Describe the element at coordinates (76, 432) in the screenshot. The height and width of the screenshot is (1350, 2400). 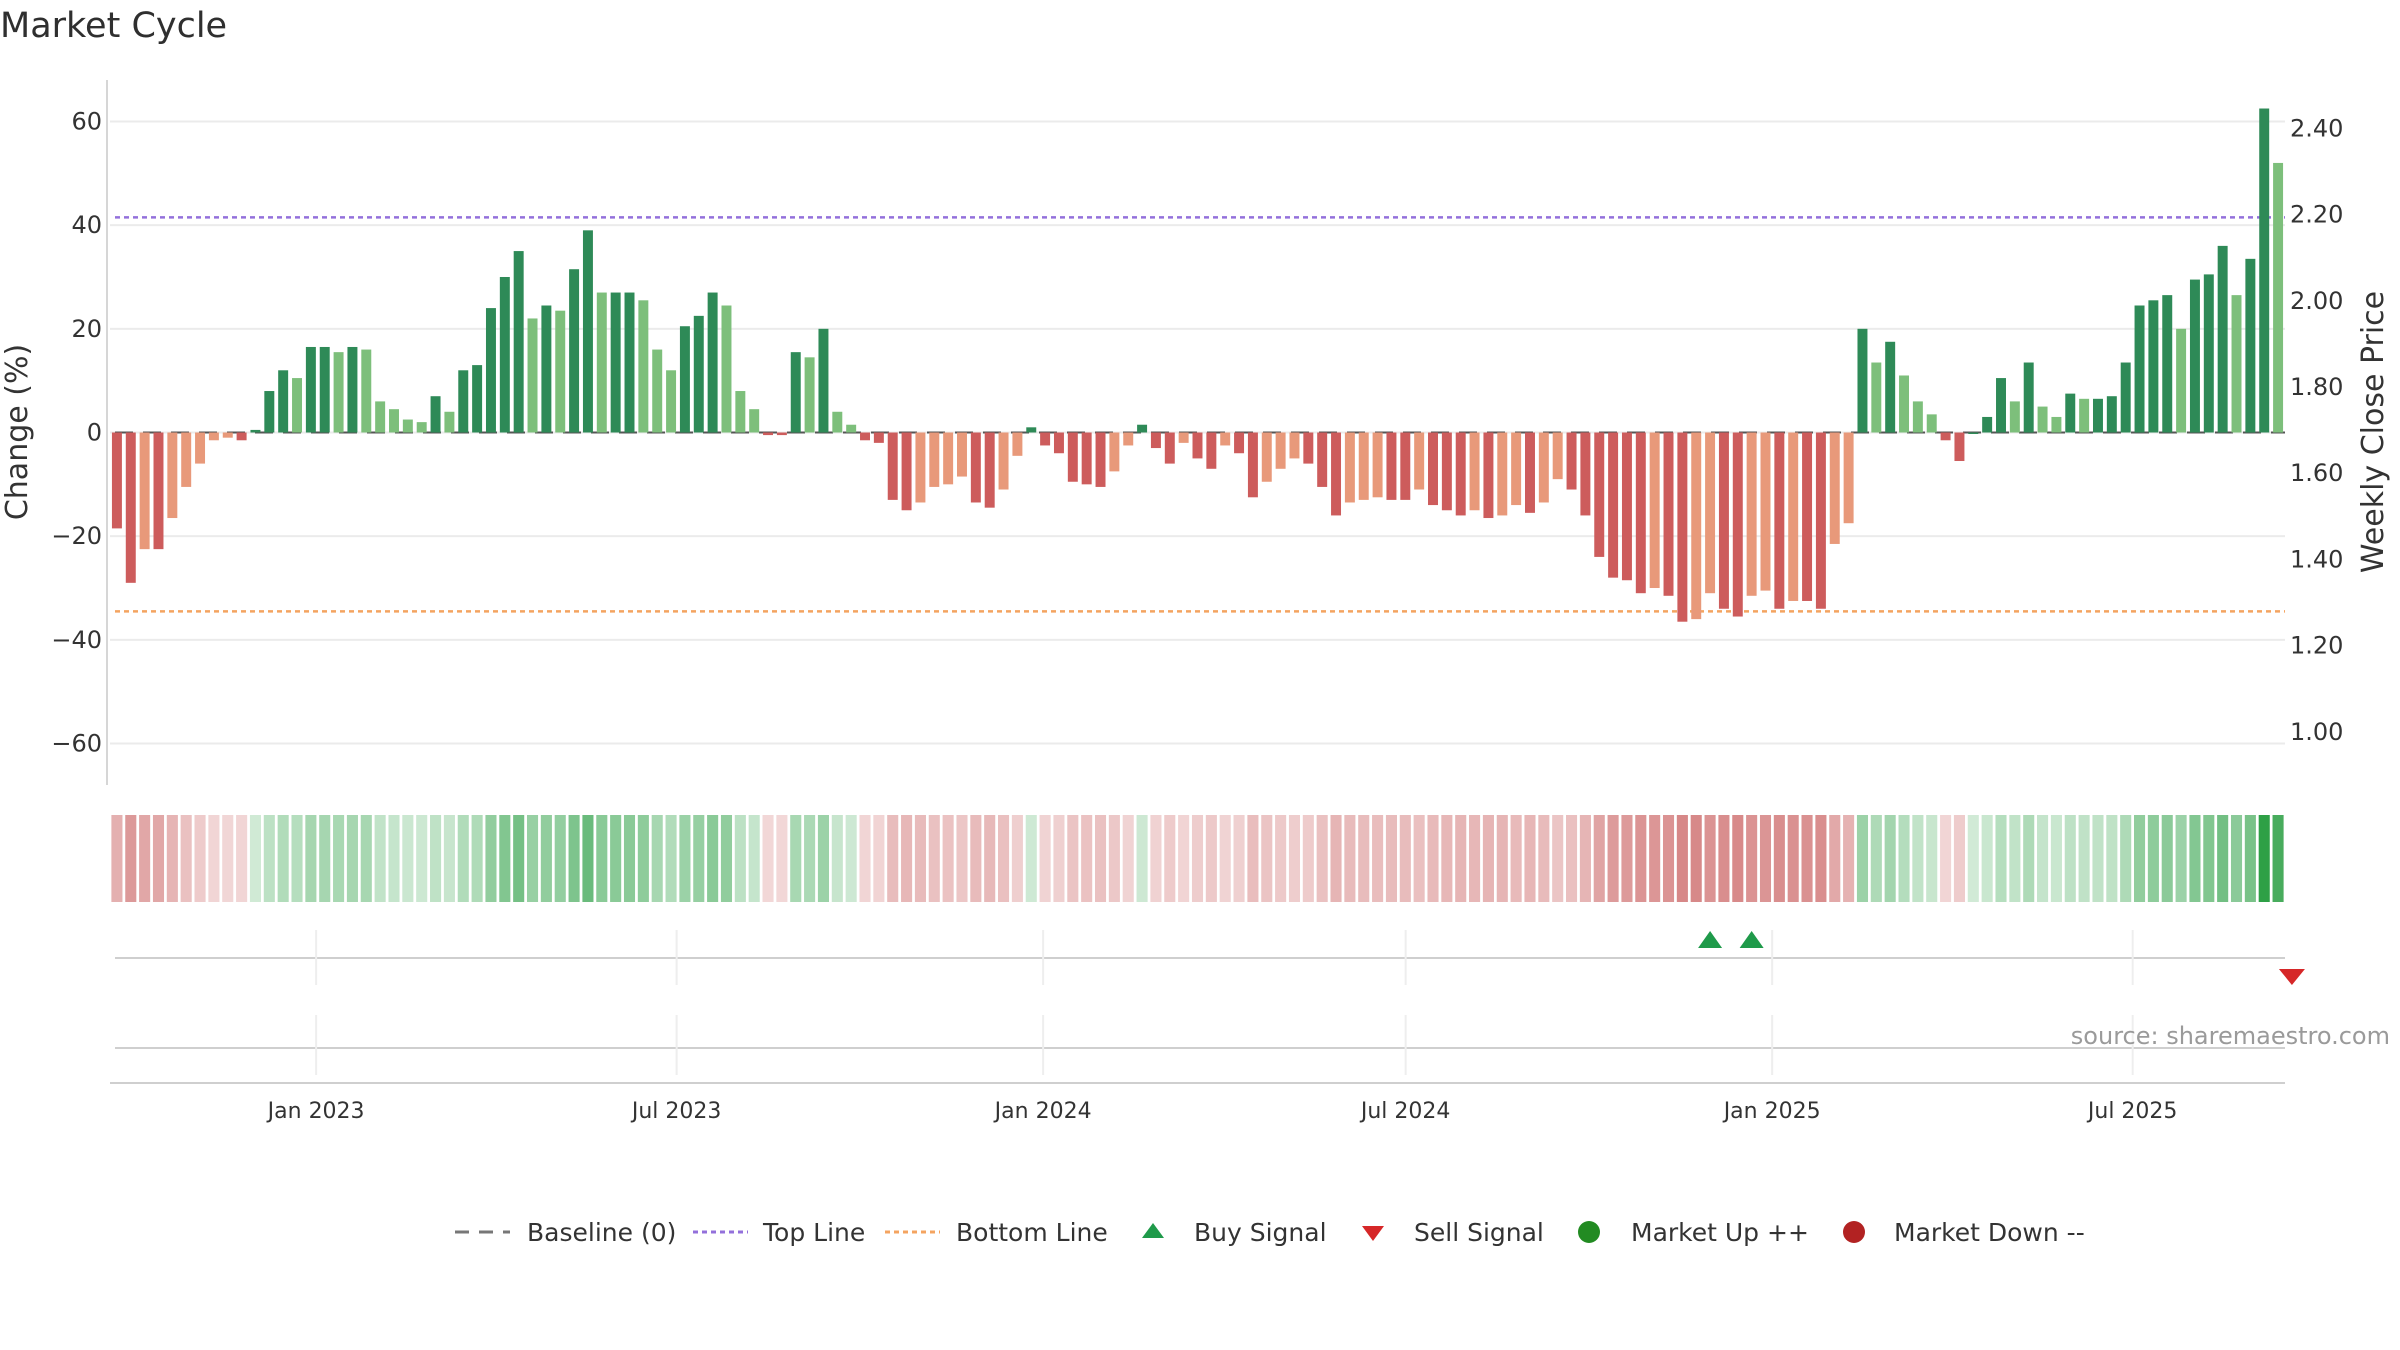
I see `y-axis-ticks: 60 40 20 0 −20 −40 −60` at that location.